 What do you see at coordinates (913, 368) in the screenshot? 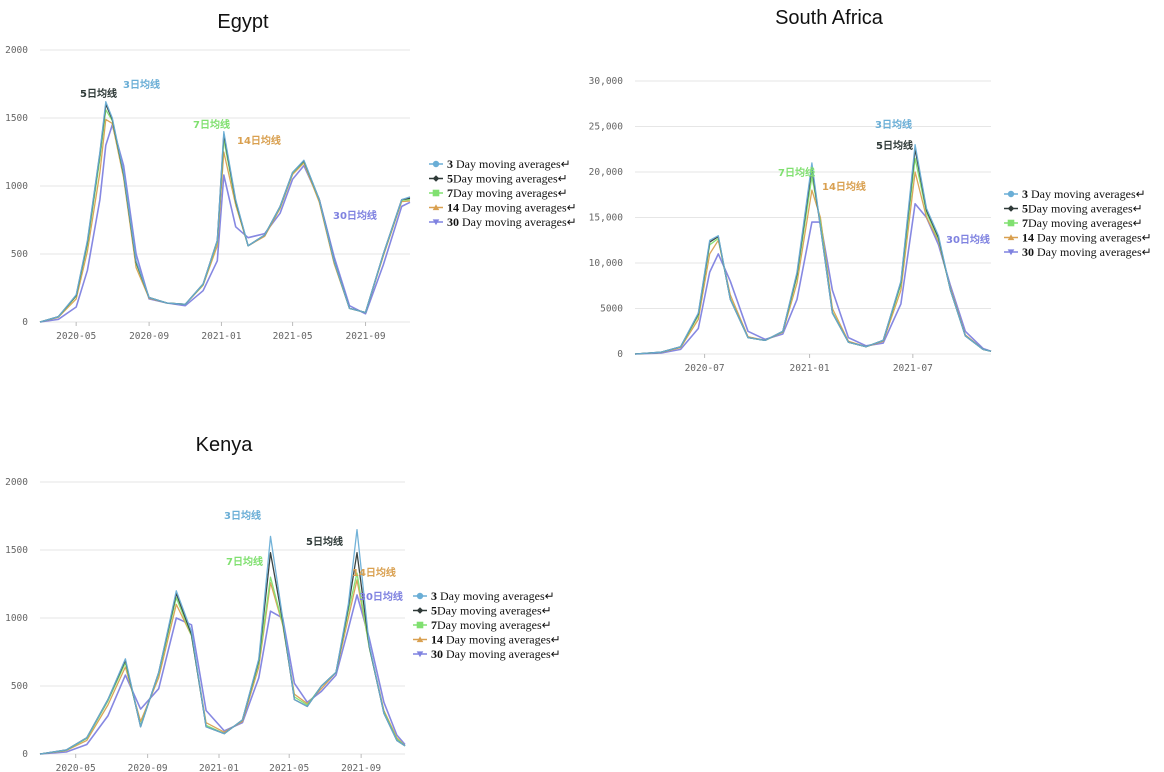
I see `x-tick-label: 2021-07` at bounding box center [913, 368].